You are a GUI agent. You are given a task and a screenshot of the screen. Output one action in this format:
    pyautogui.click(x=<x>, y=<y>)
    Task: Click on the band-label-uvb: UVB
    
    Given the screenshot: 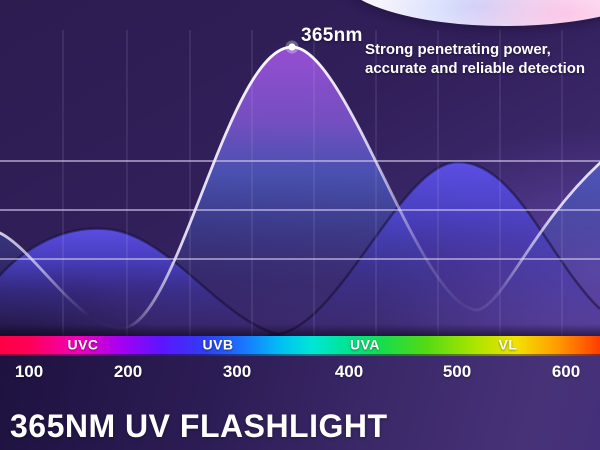 What is the action you would take?
    pyautogui.click(x=218, y=344)
    